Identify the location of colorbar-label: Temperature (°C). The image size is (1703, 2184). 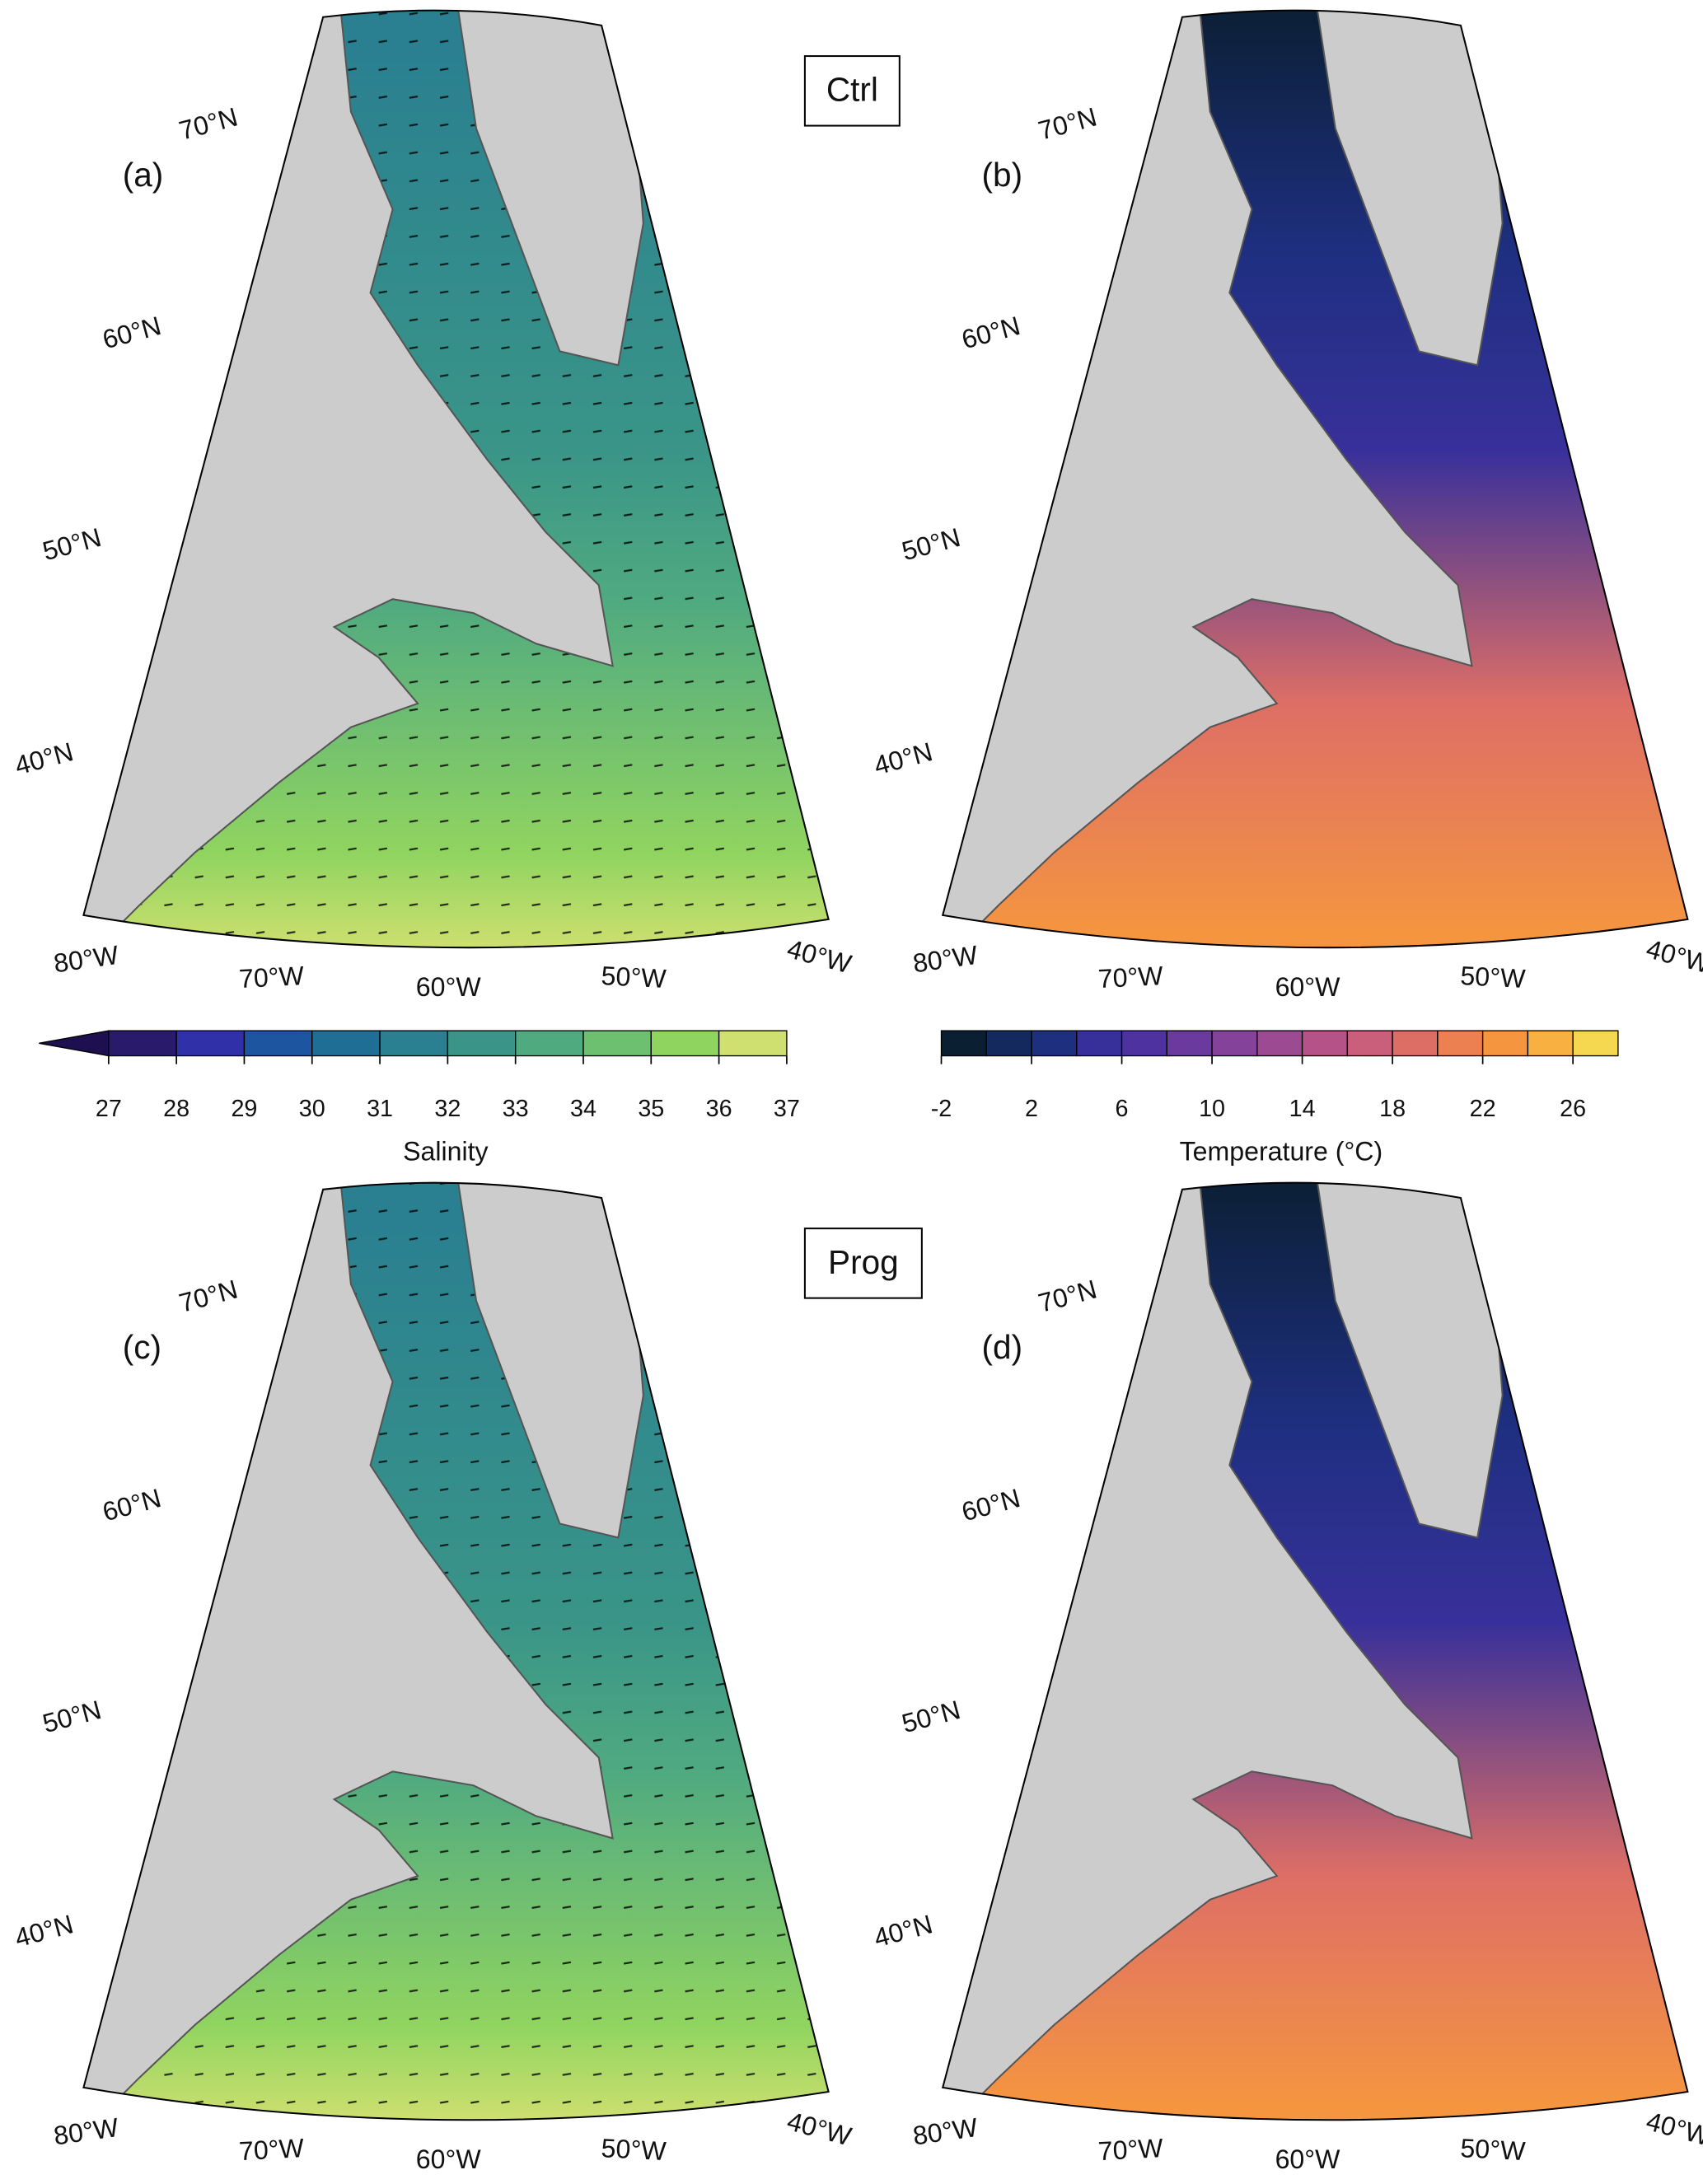
(1281, 1151).